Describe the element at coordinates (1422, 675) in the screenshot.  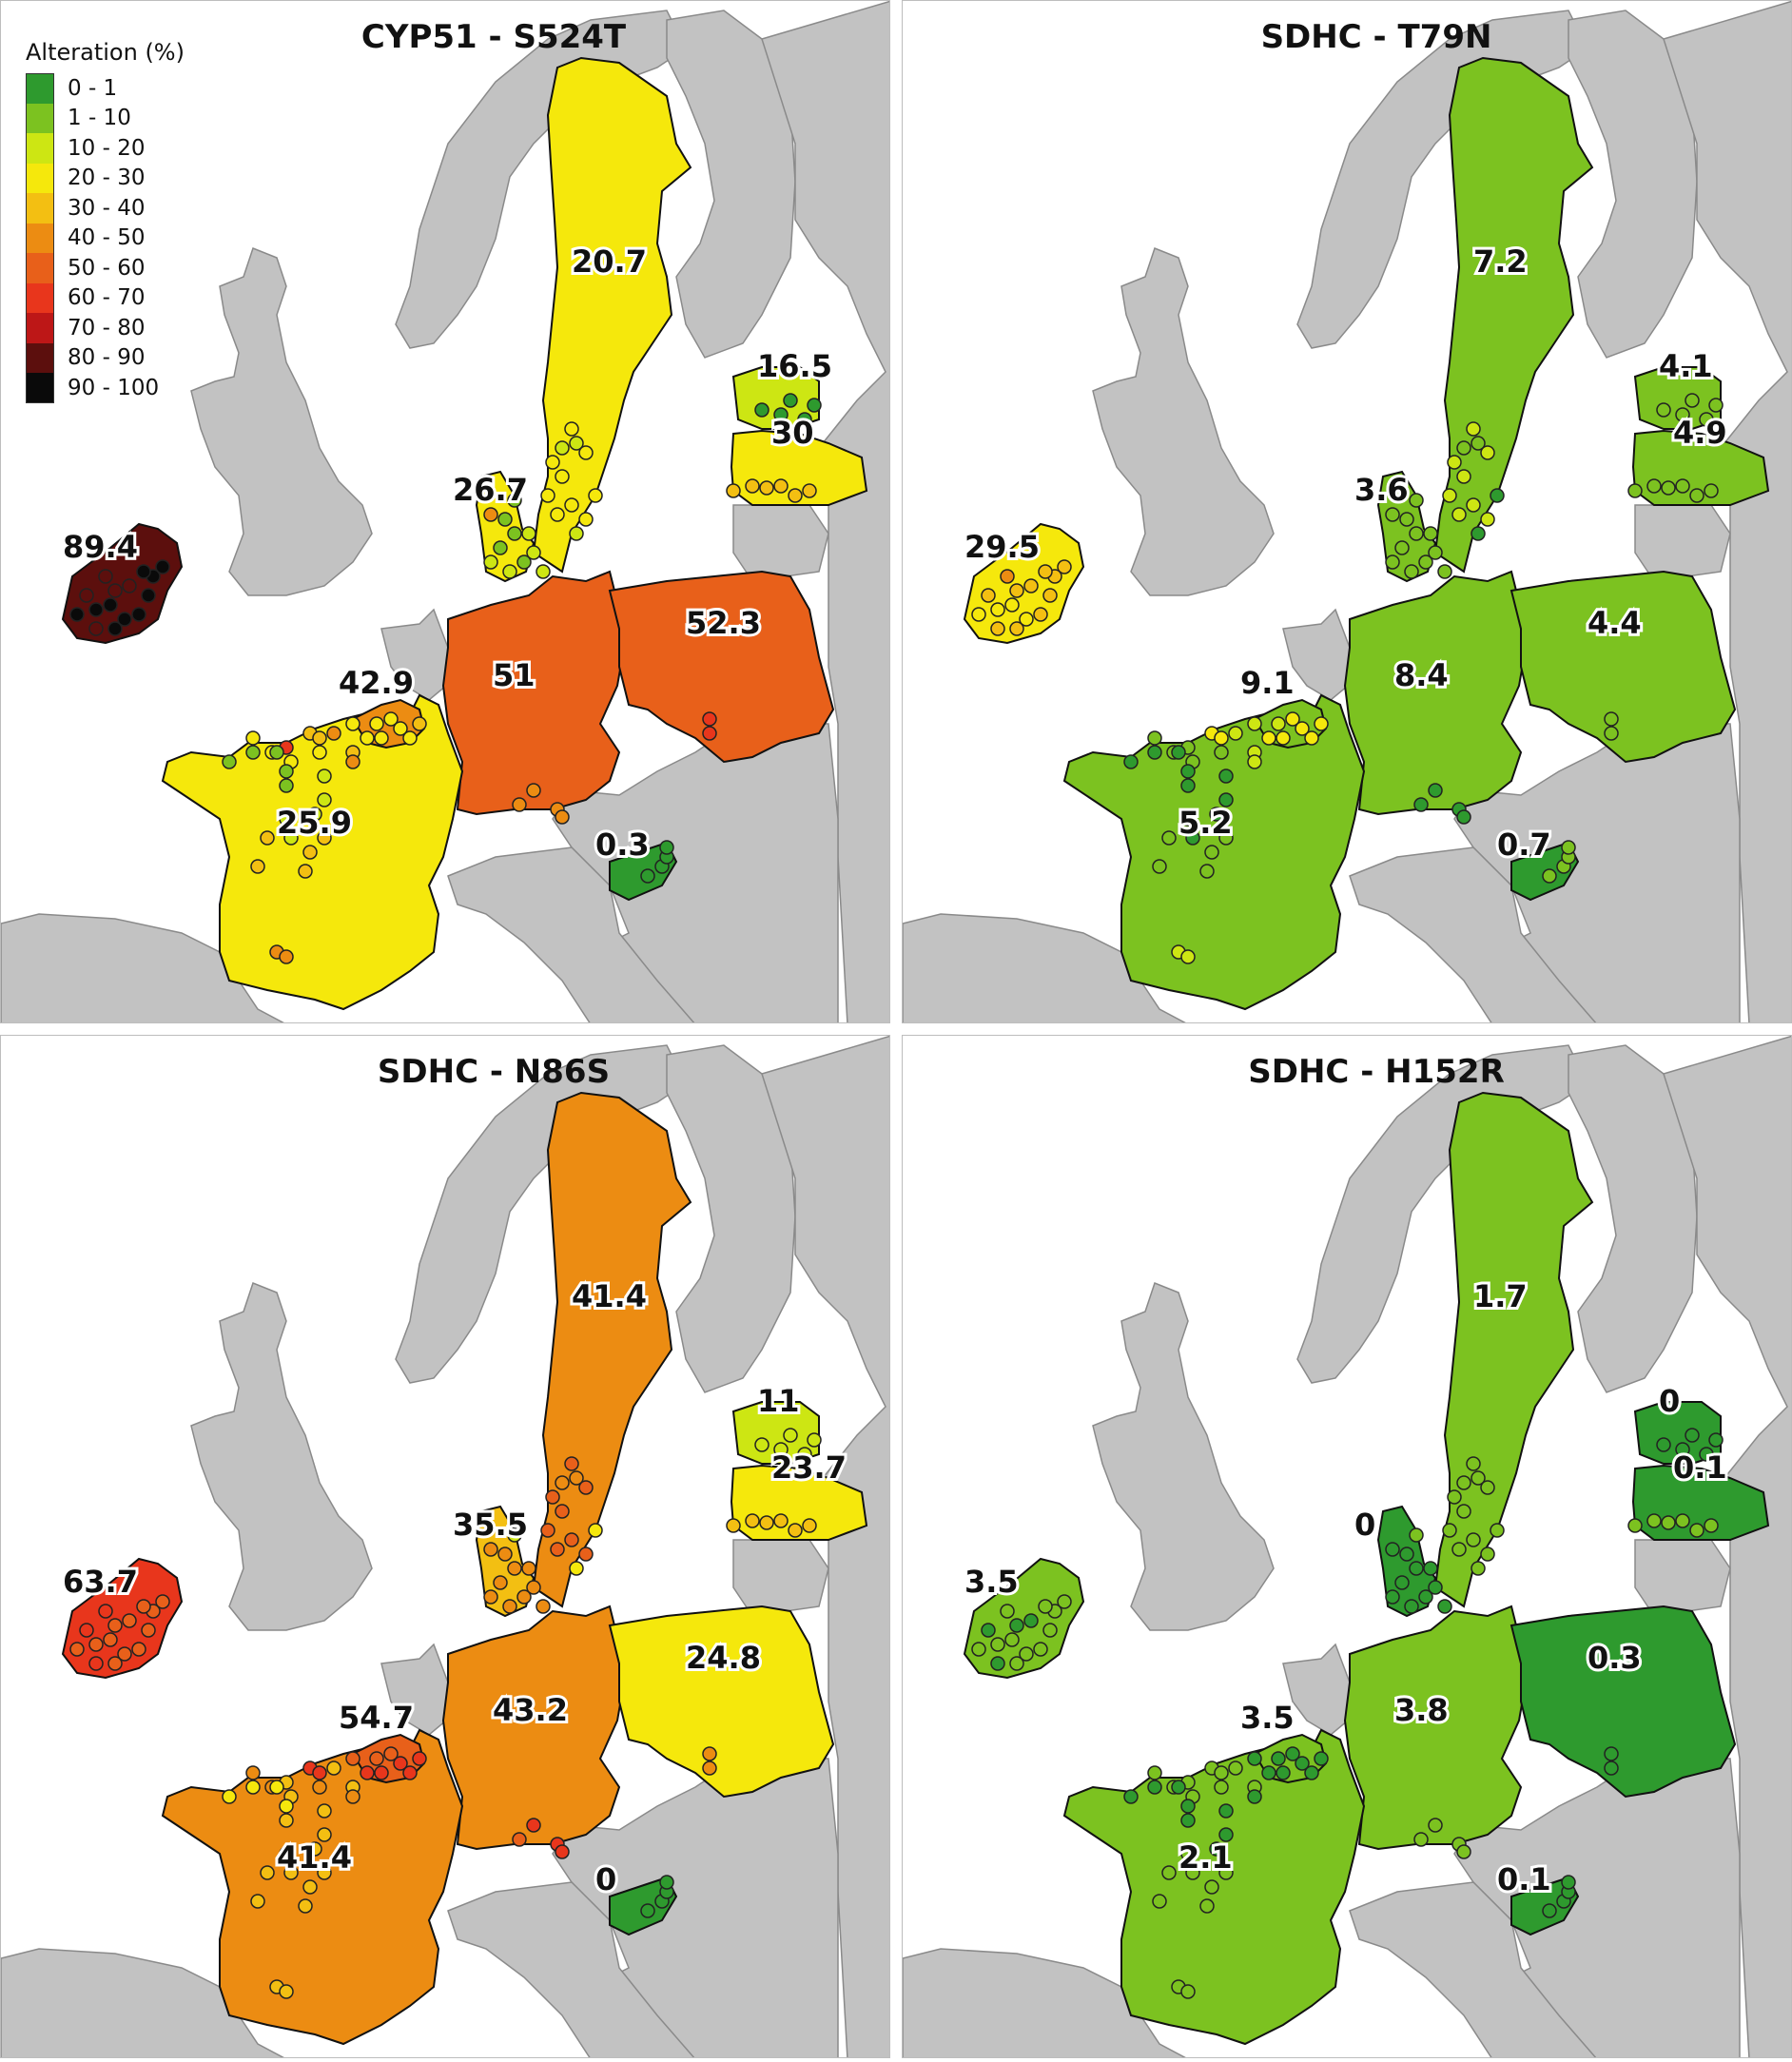
I see `value-label-germany: 8.4` at that location.